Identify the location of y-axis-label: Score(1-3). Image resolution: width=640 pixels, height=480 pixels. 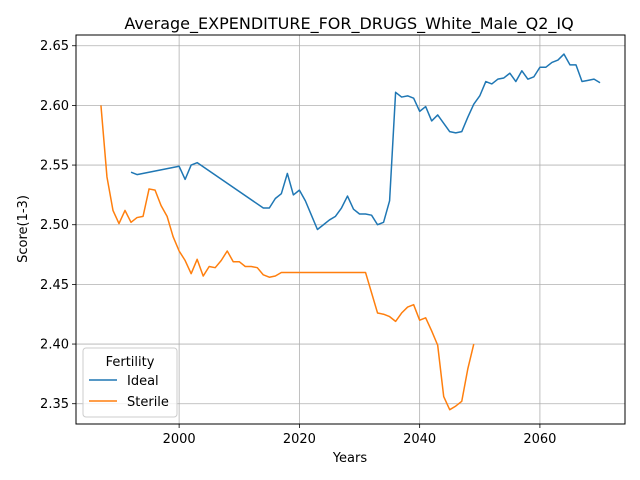
(23, 229).